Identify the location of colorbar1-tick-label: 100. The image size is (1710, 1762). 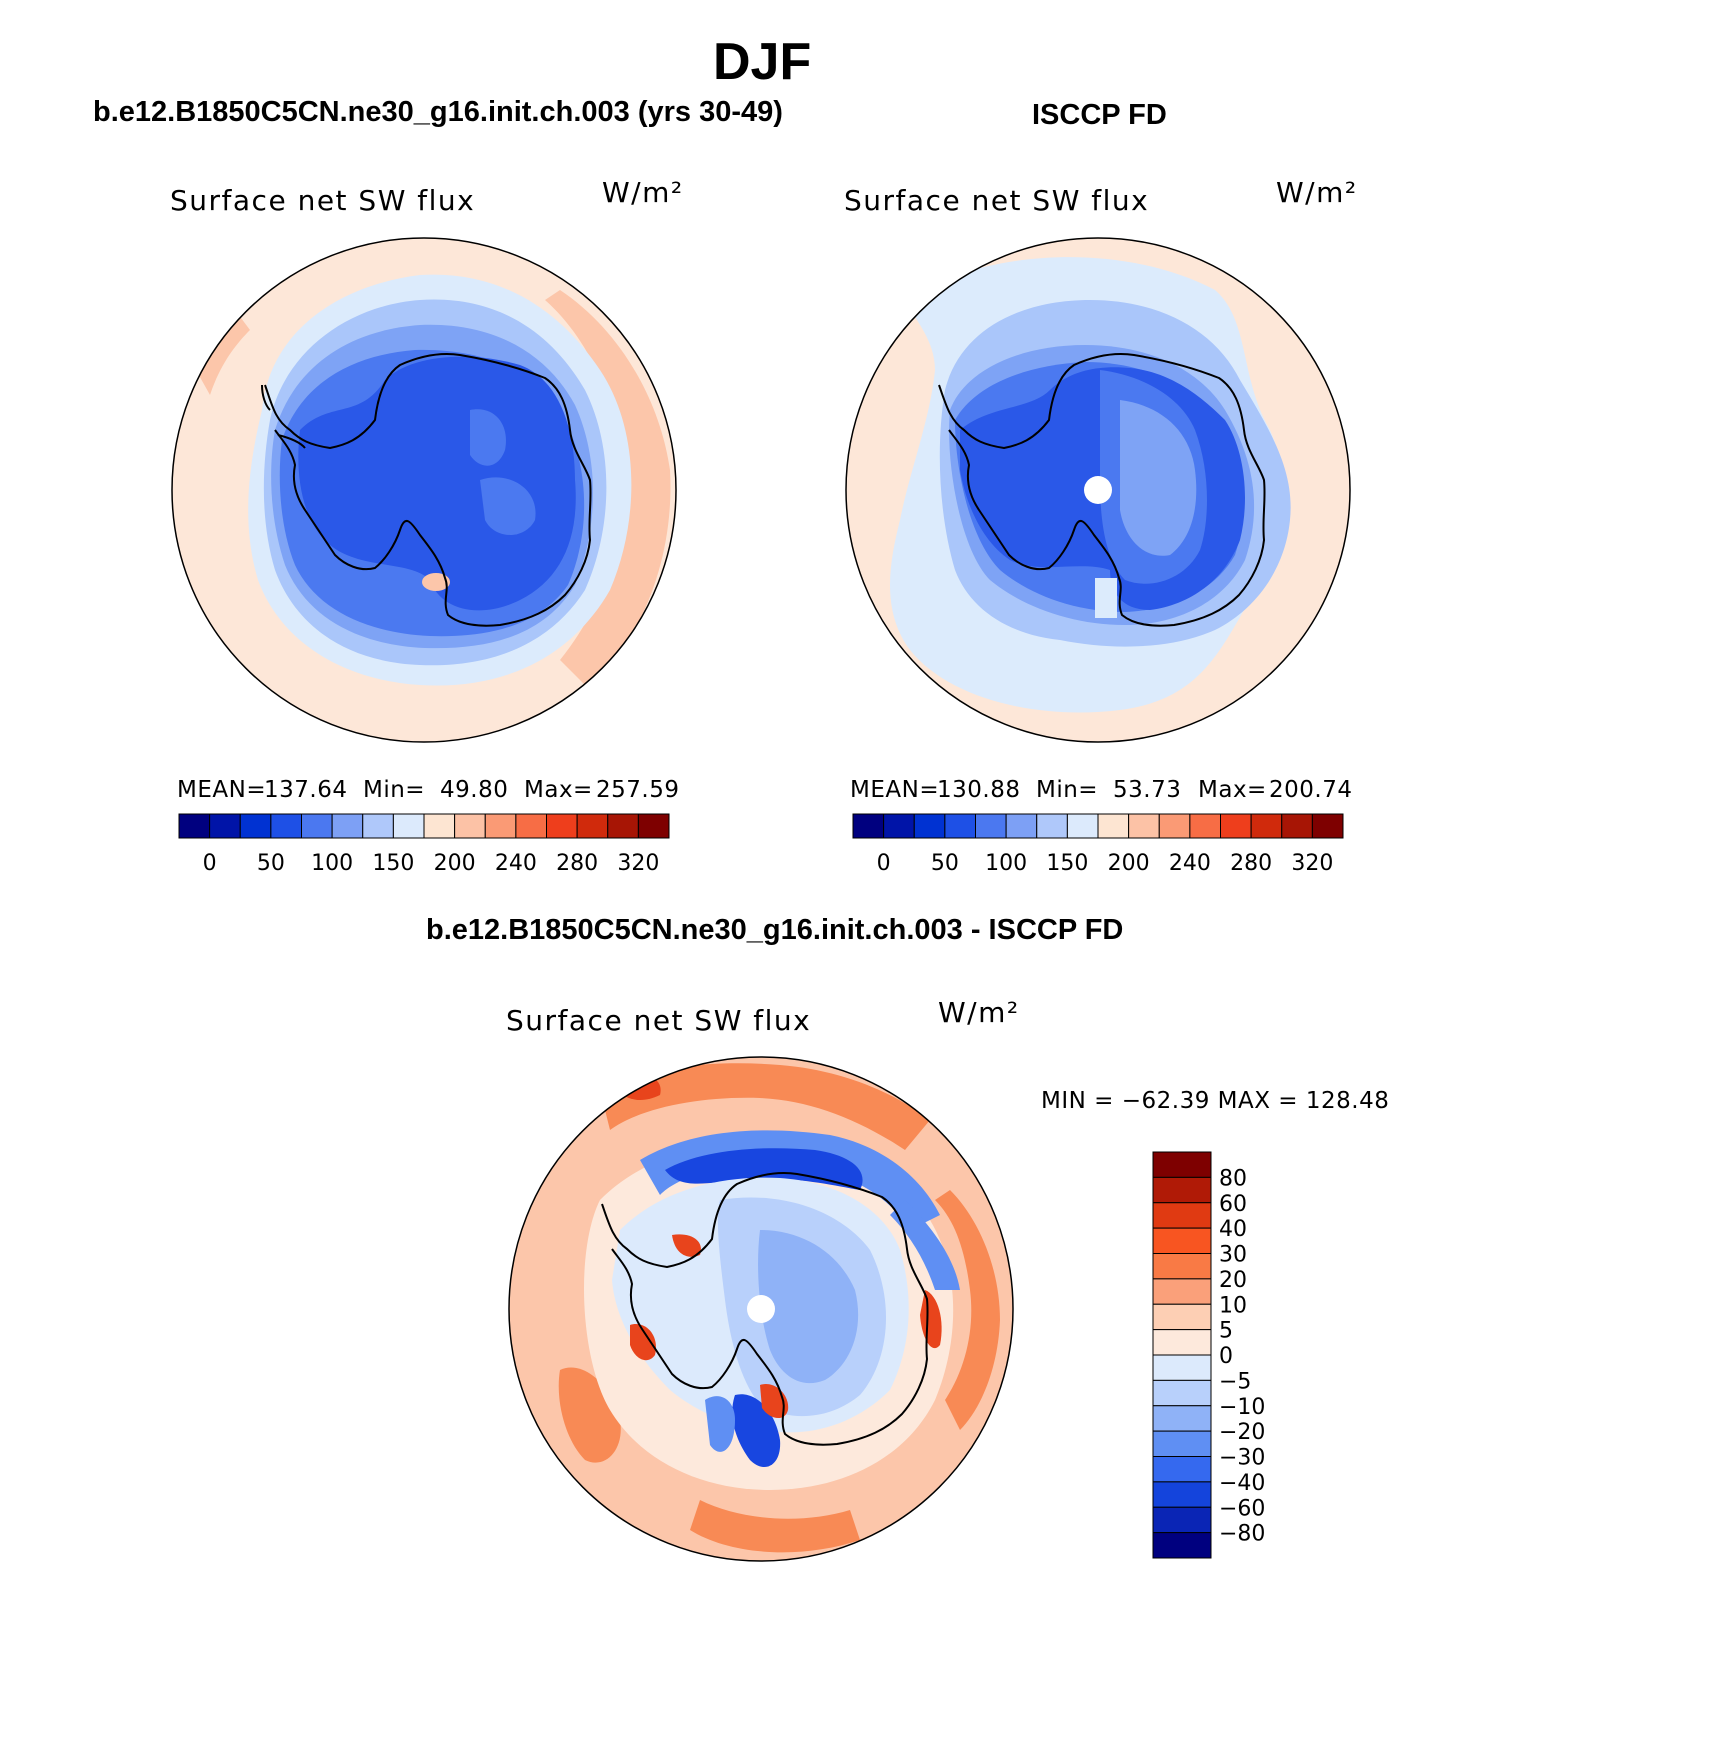
(332, 863).